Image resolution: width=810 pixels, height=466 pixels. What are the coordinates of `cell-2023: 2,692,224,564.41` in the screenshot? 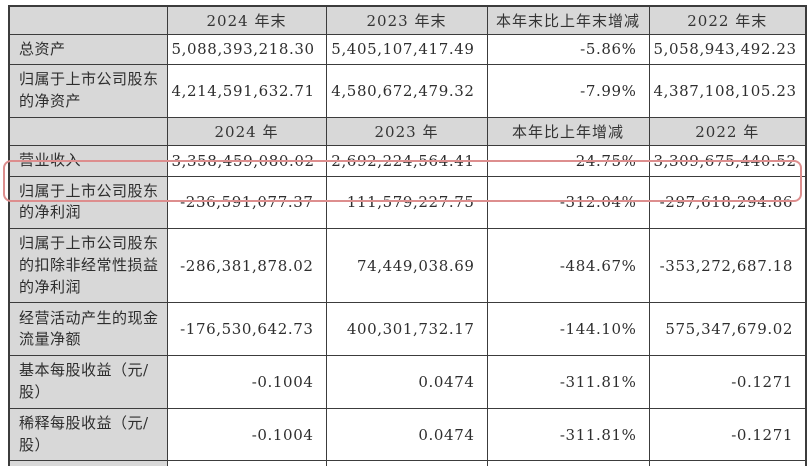 It's located at (406, 160).